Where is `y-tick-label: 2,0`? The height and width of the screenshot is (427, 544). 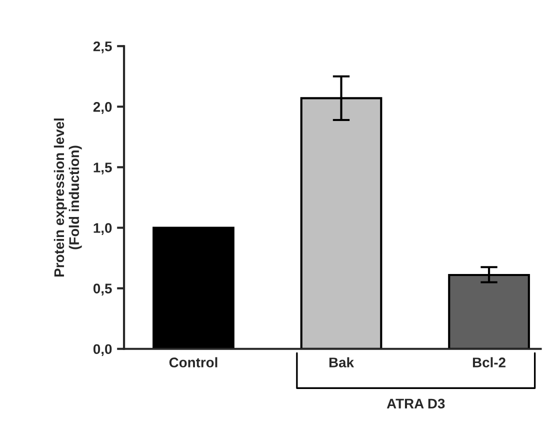 y-tick-label: 2,0 is located at coordinates (102, 108).